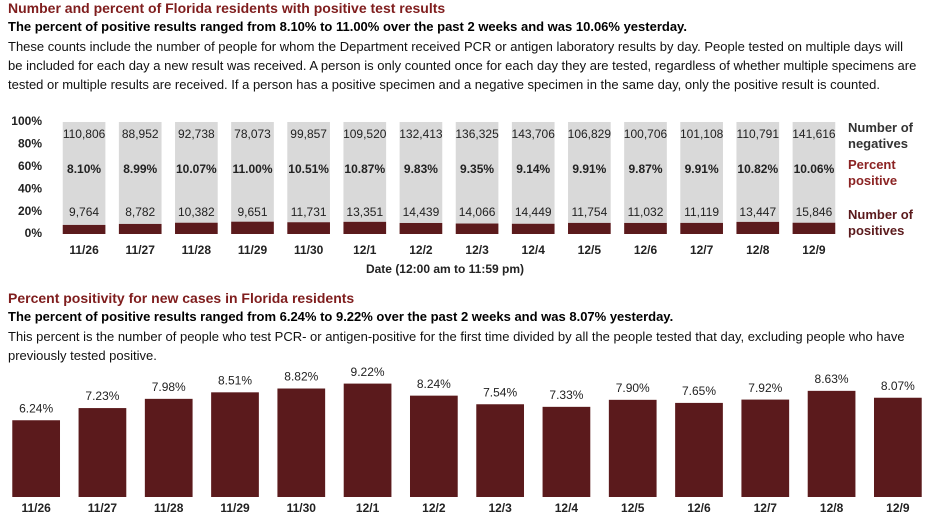  What do you see at coordinates (646, 212) in the screenshot?
I see `data-label: 11,032` at bounding box center [646, 212].